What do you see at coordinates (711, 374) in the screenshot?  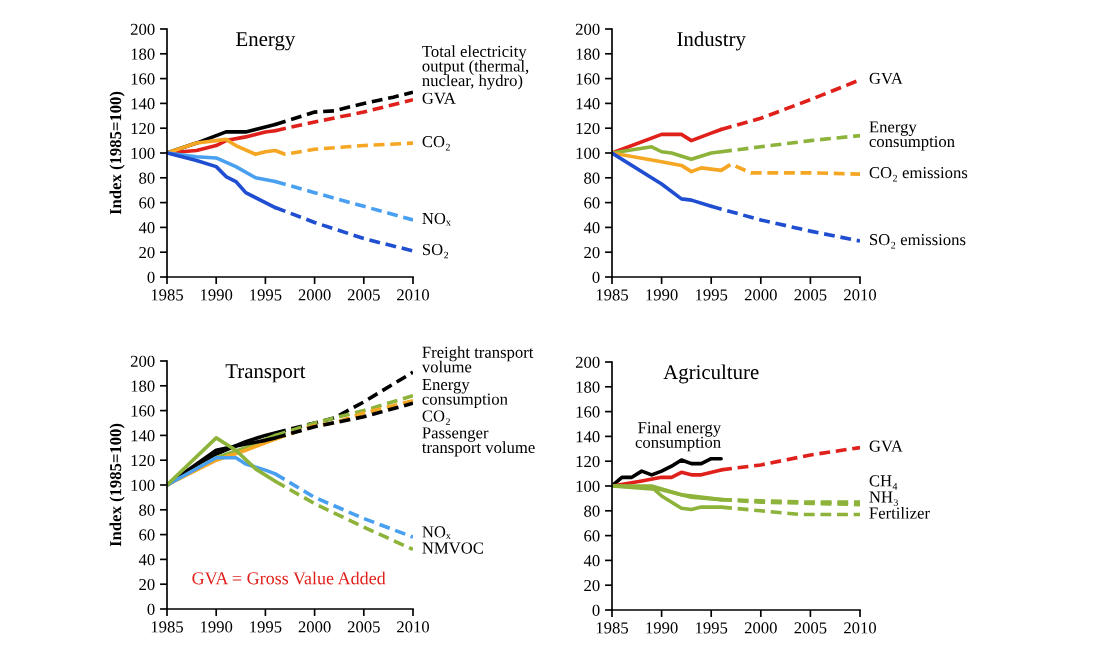 I see `chart-title: Agriculture` at bounding box center [711, 374].